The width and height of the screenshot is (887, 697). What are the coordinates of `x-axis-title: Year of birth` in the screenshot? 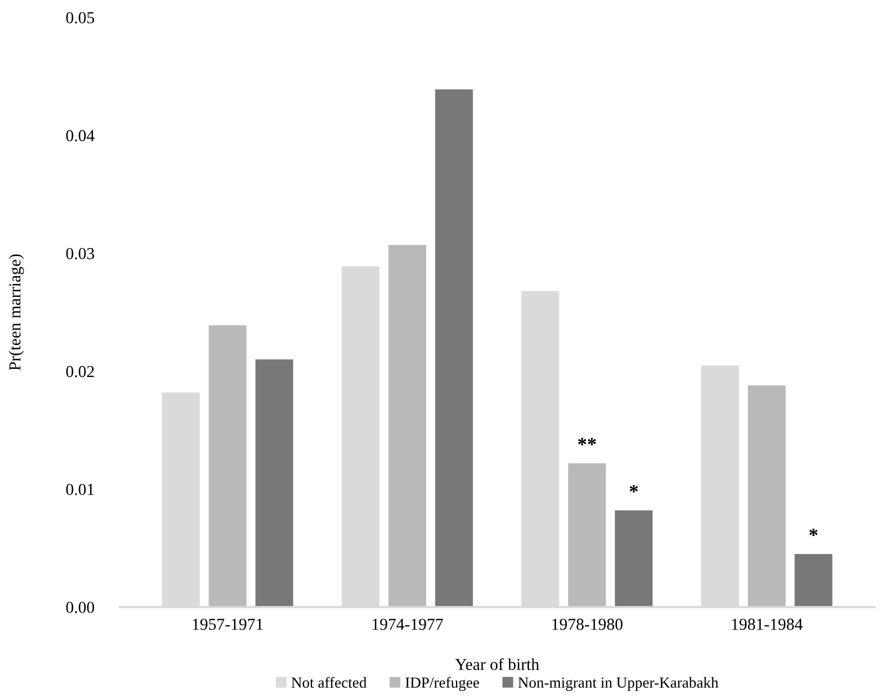 It's located at (497, 664).